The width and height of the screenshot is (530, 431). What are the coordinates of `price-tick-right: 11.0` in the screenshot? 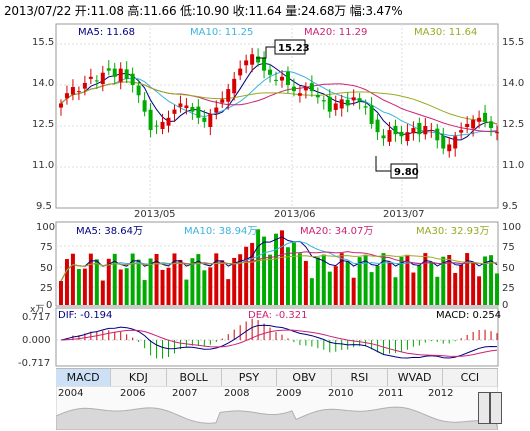 It's located at (513, 165).